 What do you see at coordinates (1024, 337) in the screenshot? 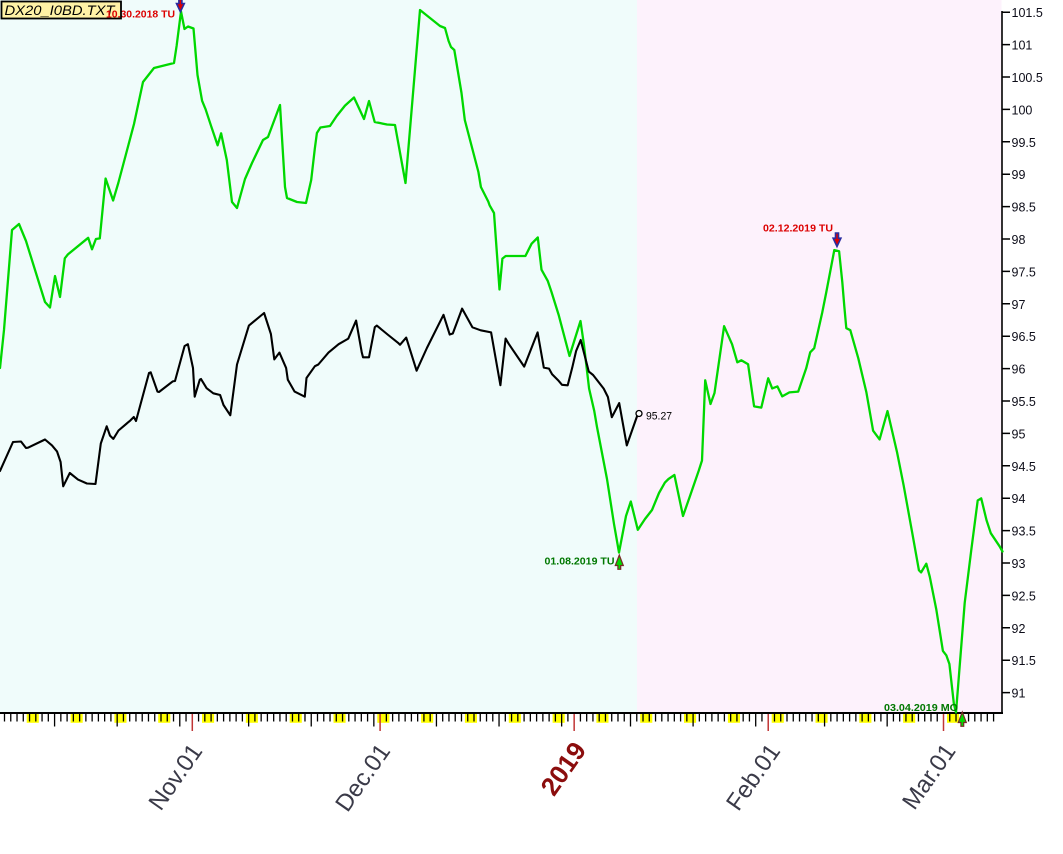
I see `svg-text: 96.5` at bounding box center [1024, 337].